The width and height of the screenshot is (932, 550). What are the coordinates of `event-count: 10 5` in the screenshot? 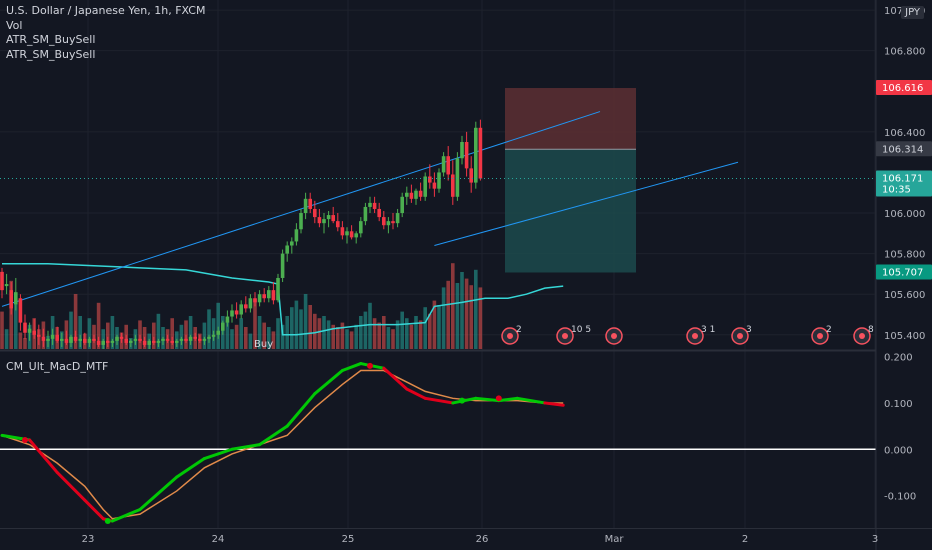 It's located at (581, 330).